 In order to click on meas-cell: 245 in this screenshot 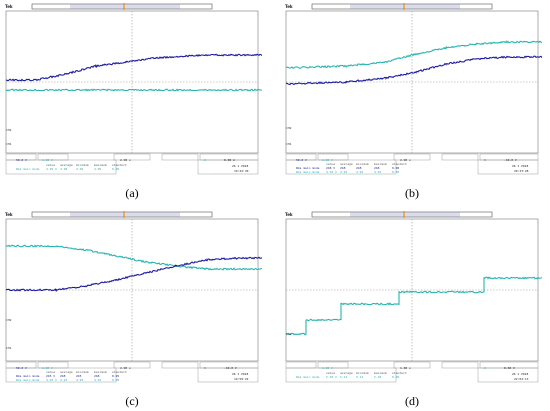, I will do `click(79, 376)`.